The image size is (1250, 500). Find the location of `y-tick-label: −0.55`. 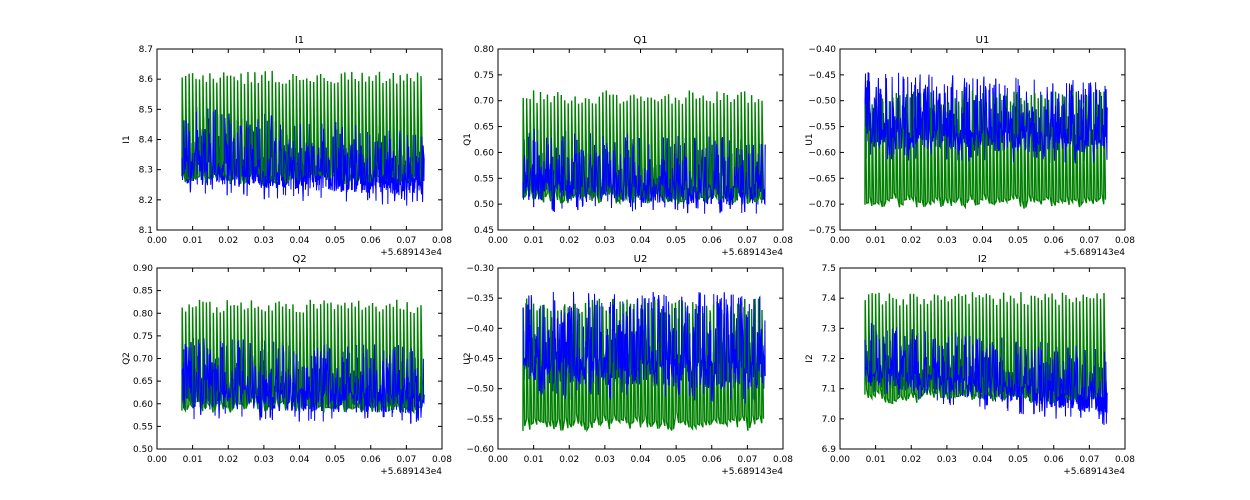

y-tick-label: −0.55 is located at coordinates (480, 420).